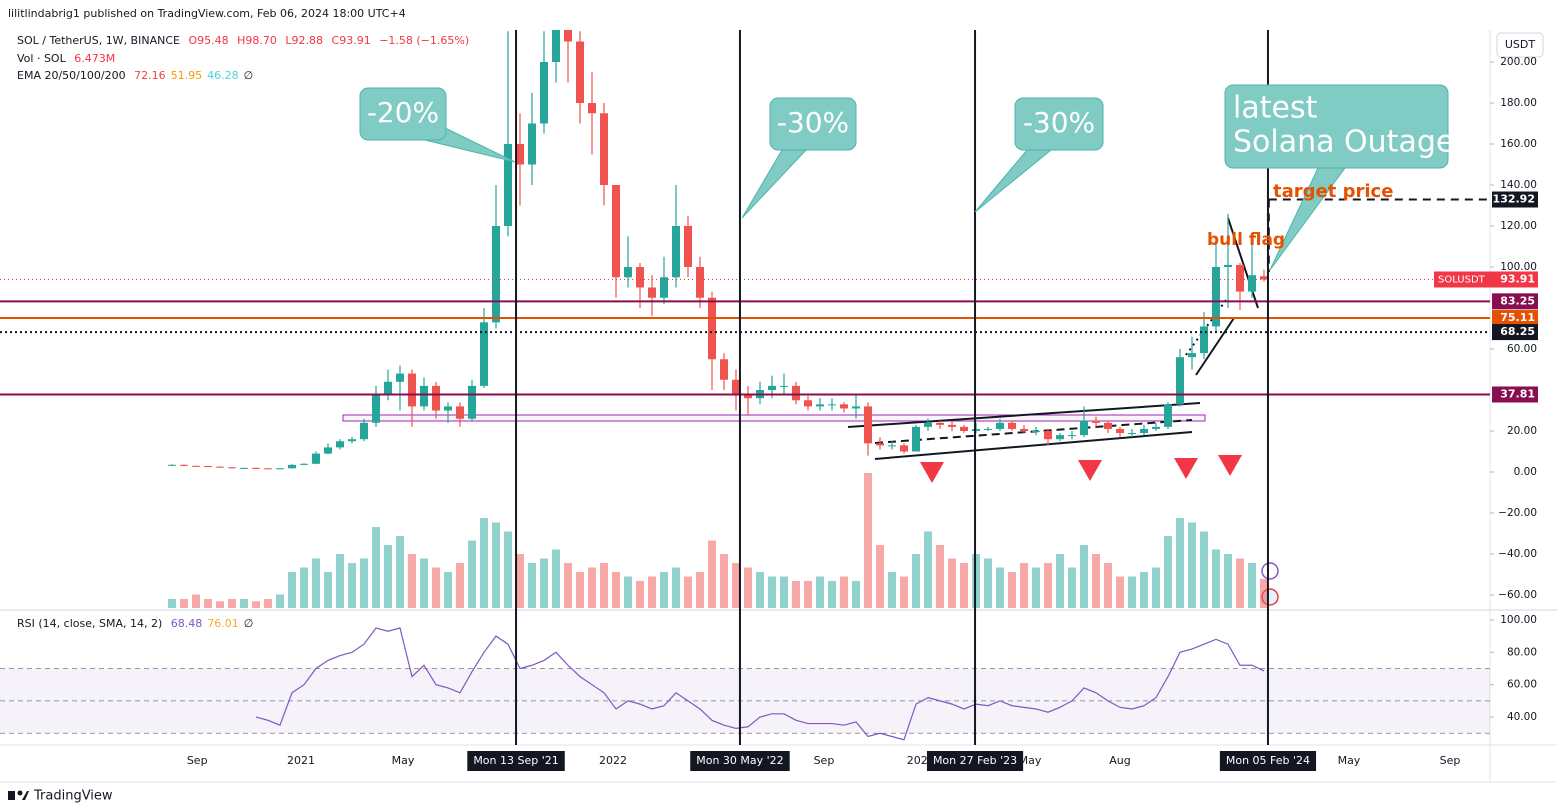 The width and height of the screenshot is (1557, 811). What do you see at coordinates (1517, 595) in the screenshot?
I see `y-tick-label: −60.00` at bounding box center [1517, 595].